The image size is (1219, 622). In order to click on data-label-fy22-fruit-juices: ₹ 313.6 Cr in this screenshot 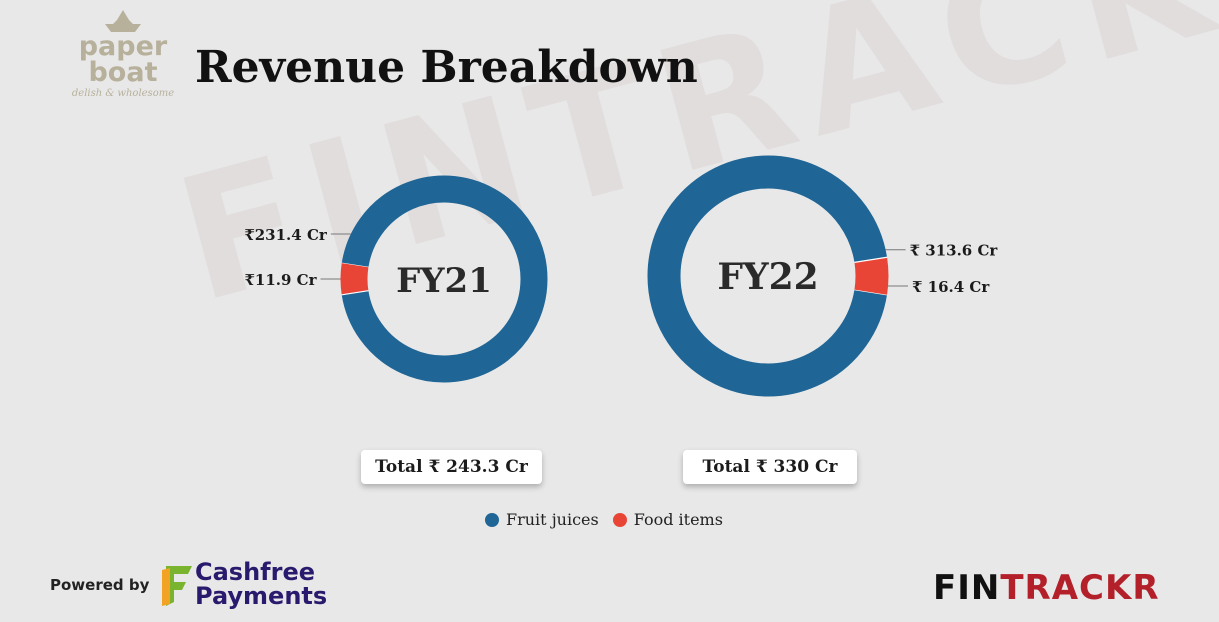, I will do `click(954, 251)`.